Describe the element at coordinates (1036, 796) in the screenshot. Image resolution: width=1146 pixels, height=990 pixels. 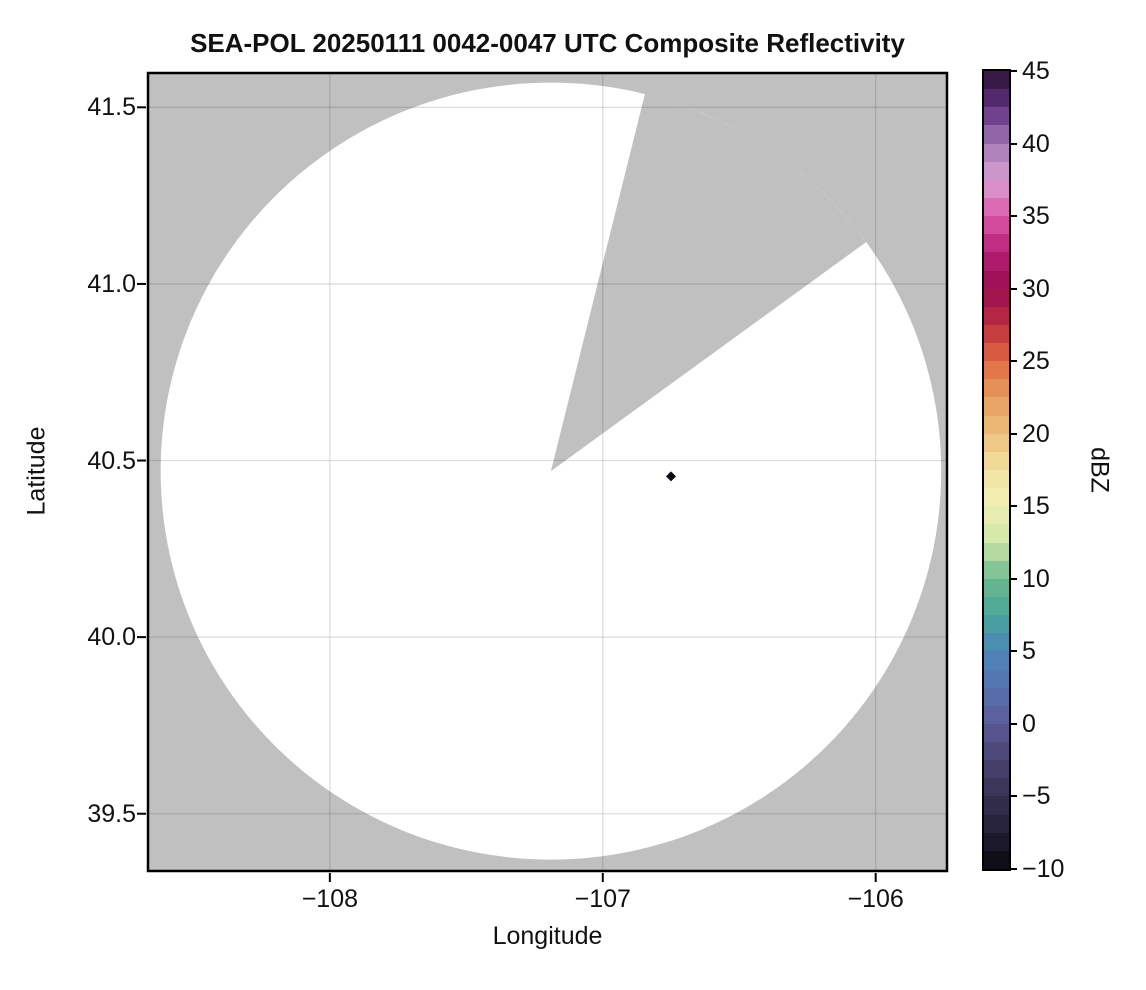
I see `colorbar-tick-label: −5` at that location.